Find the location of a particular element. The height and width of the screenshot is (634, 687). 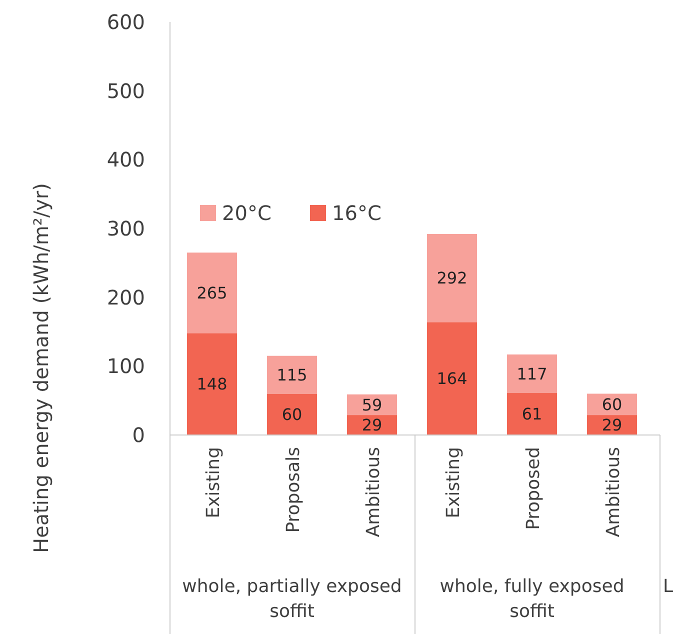

y-tick-label: 400 is located at coordinates (125, 160).